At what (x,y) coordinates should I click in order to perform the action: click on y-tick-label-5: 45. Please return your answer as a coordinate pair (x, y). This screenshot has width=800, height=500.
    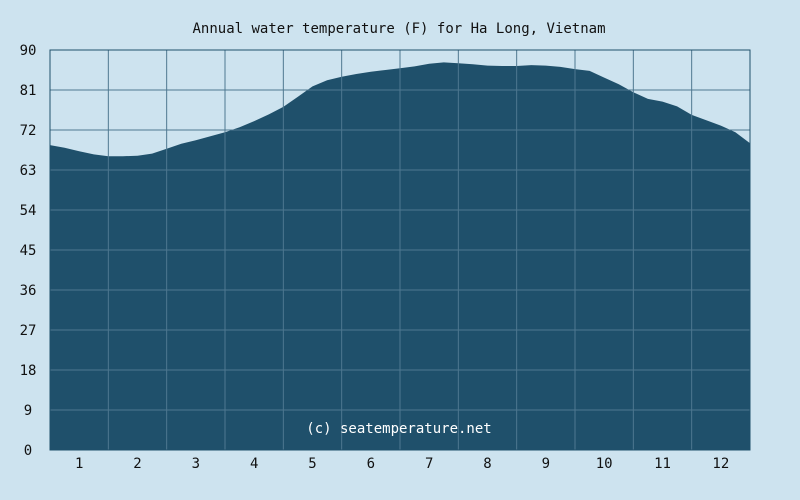
    Looking at the image, I should click on (28, 251).